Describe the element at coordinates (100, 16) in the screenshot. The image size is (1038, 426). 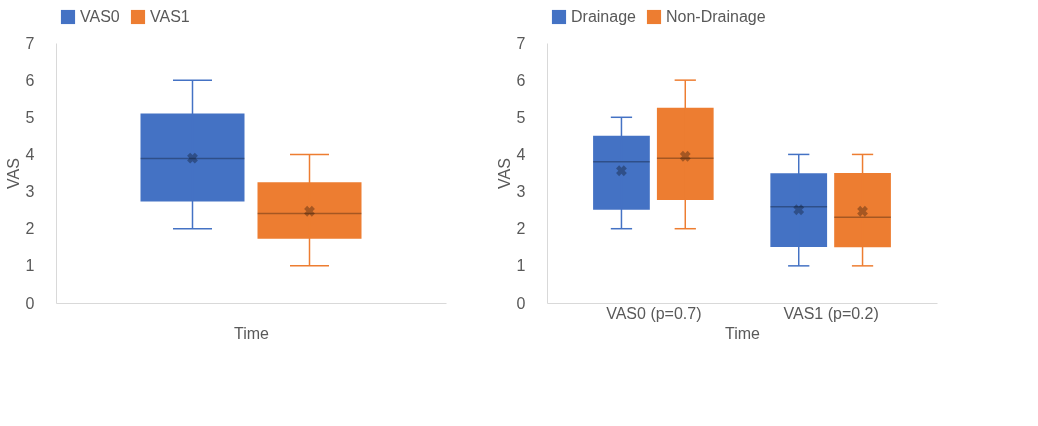
I see `legend-label: VAS0` at that location.